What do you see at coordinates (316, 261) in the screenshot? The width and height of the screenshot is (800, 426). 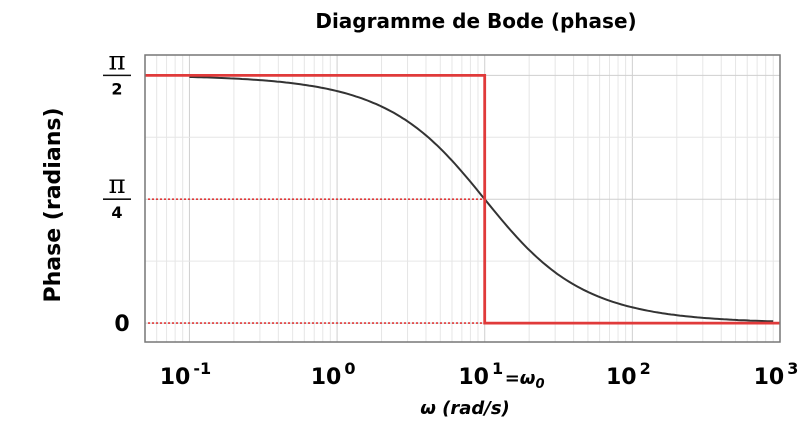 I see `guide-lines` at bounding box center [316, 261].